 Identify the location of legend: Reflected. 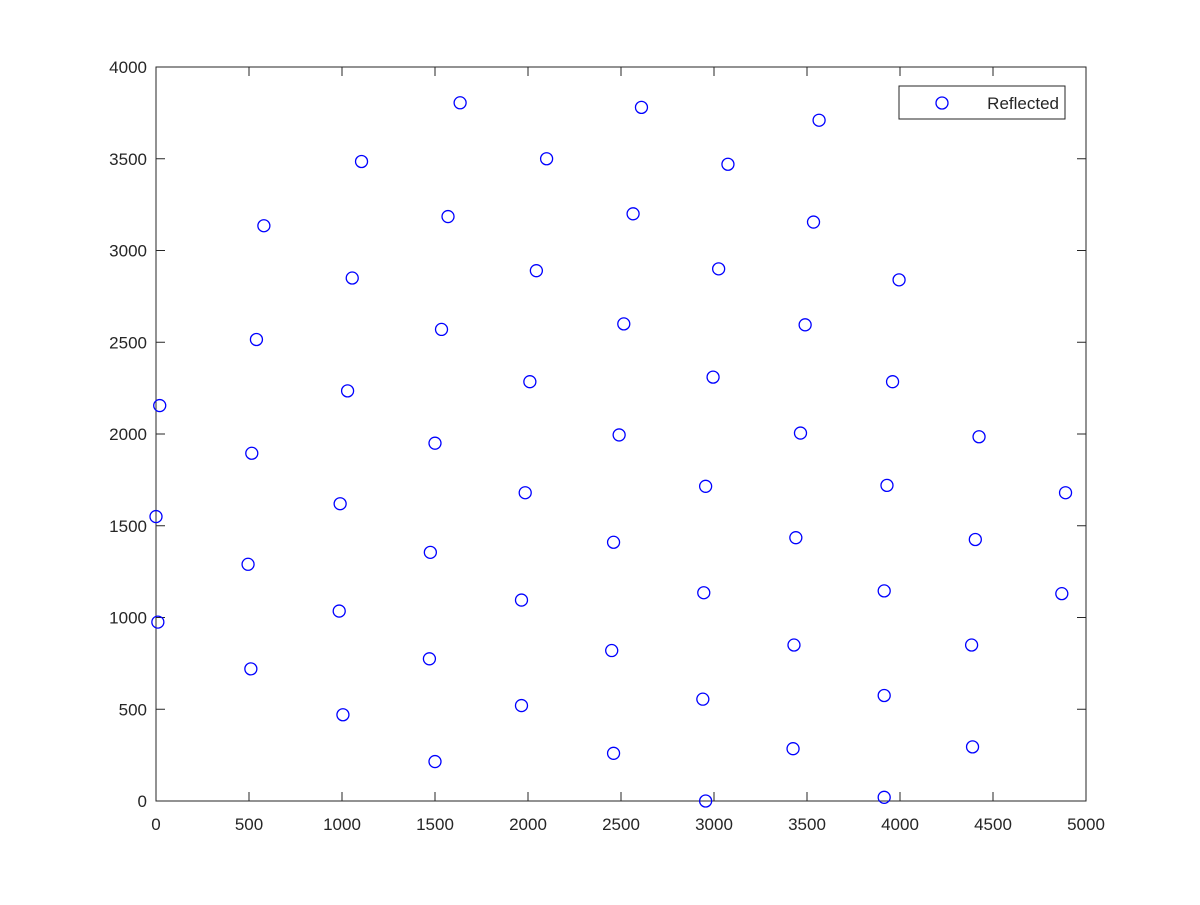
(982, 102).